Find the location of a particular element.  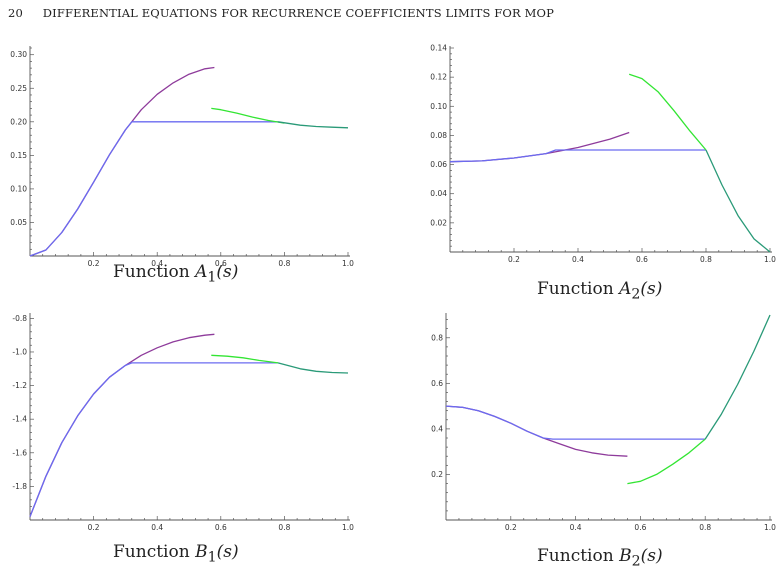

y-tick-label: 0.20 is located at coordinates (18, 121).